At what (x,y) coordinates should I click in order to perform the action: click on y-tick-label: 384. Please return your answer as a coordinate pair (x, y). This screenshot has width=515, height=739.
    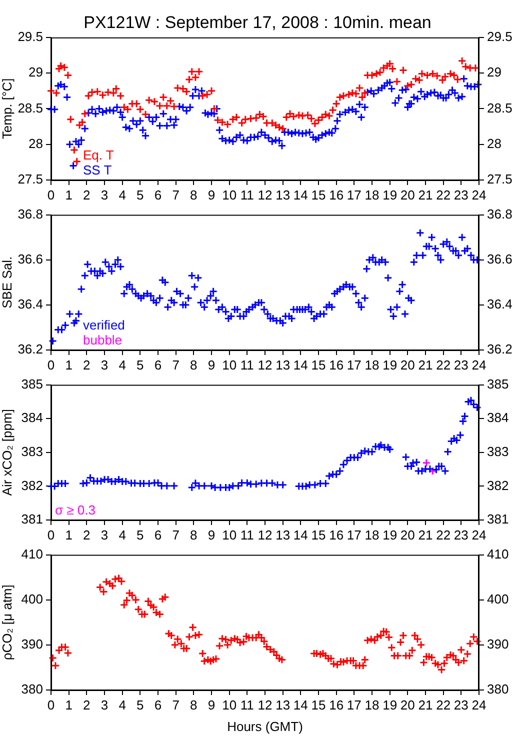
    Looking at the image, I should click on (32, 418).